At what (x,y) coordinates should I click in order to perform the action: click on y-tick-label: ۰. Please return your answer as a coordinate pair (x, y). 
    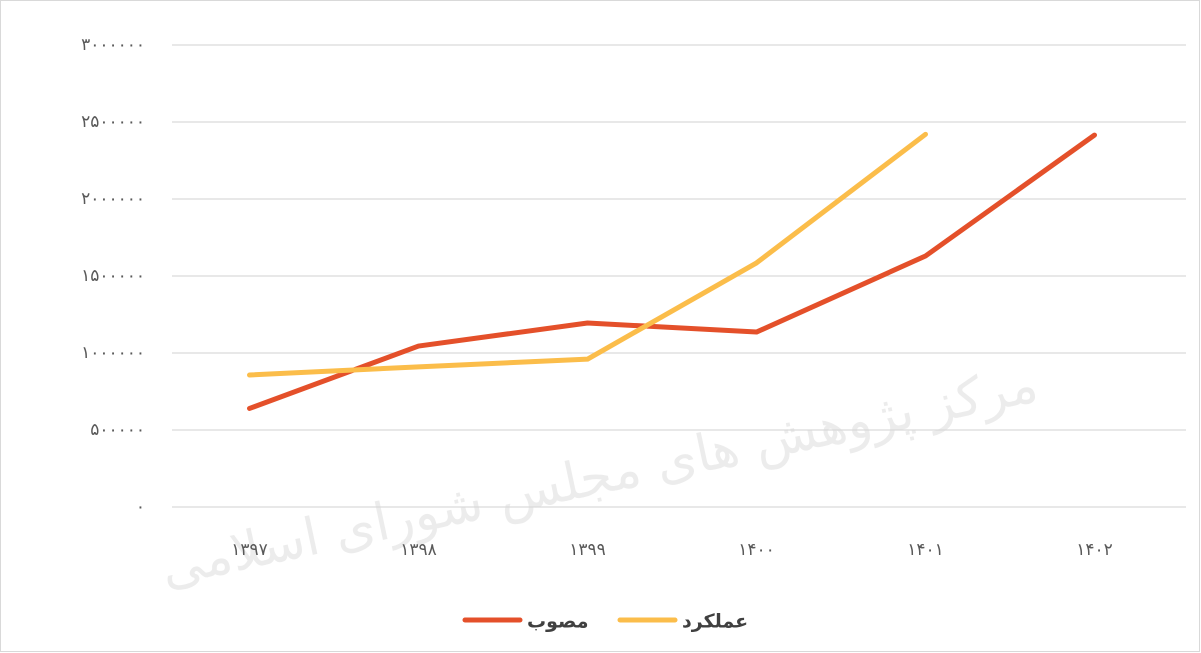
    Looking at the image, I should click on (140, 507).